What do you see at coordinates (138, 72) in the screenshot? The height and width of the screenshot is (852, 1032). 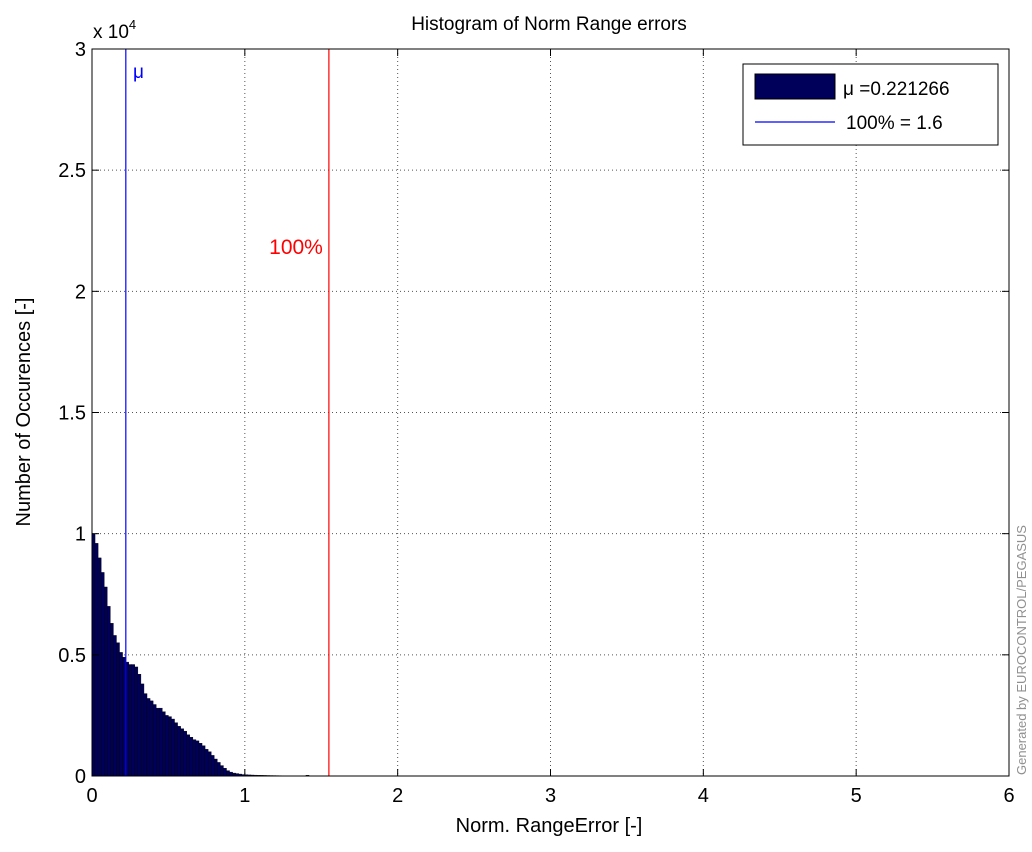 I see `mean-line-label: μ` at bounding box center [138, 72].